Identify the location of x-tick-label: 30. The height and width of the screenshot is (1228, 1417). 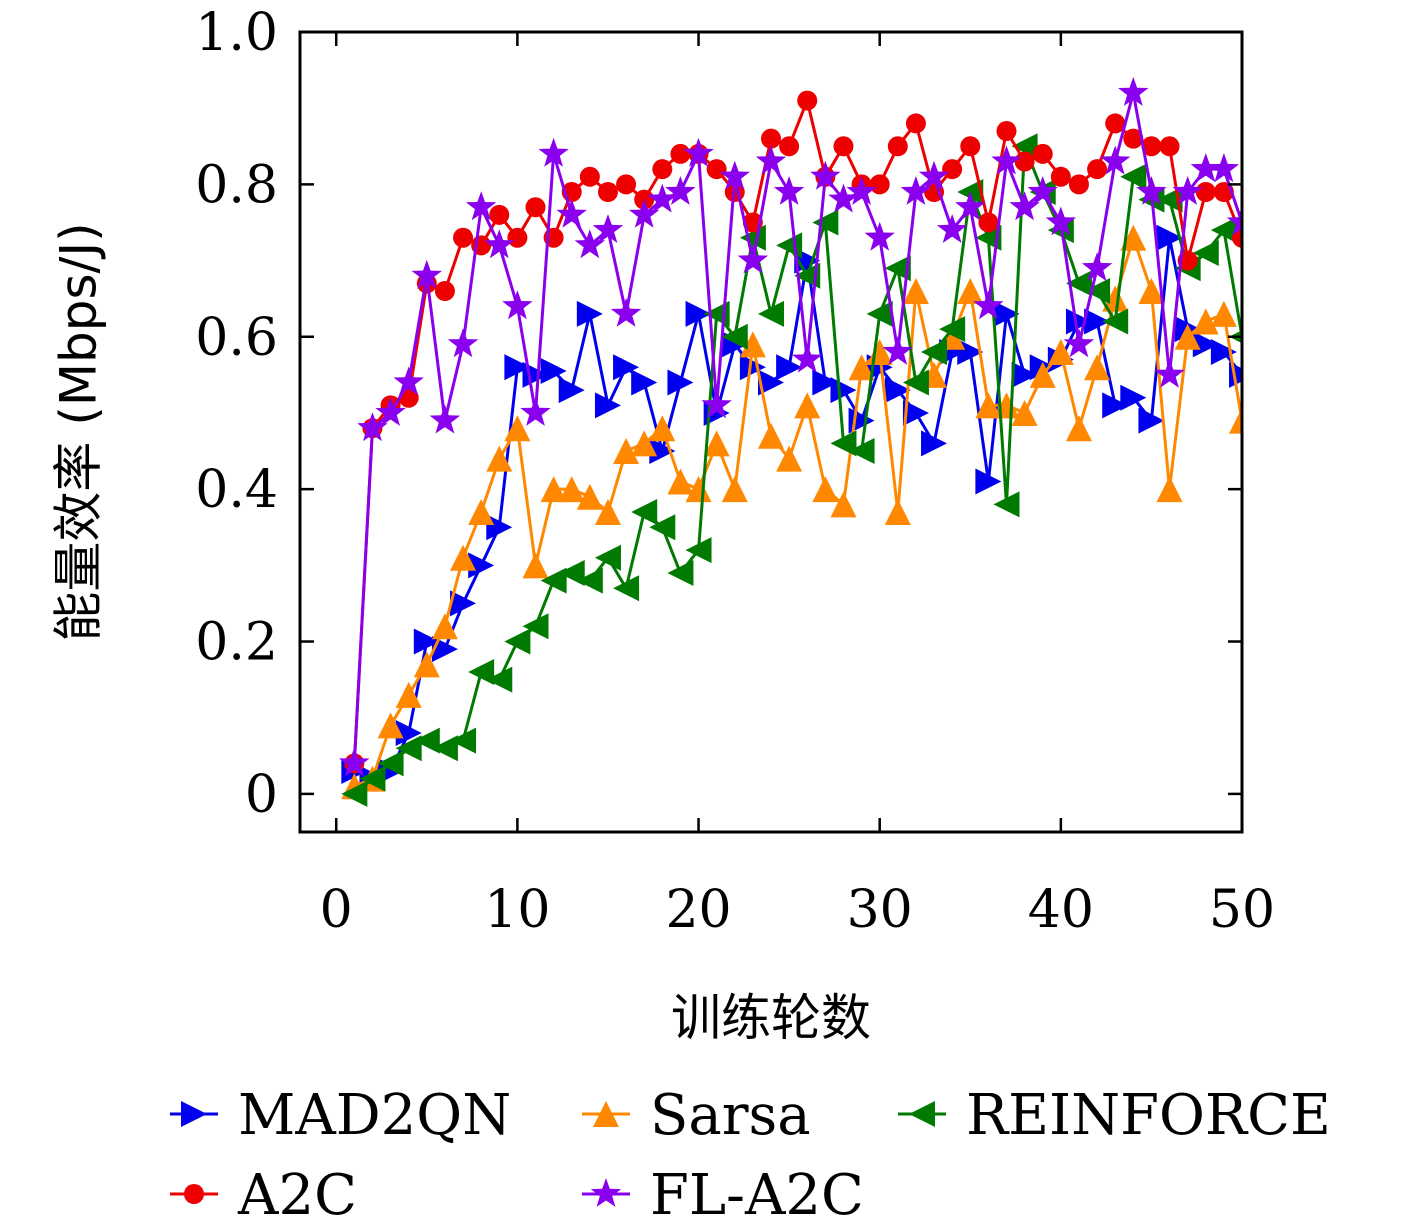
(880, 910).